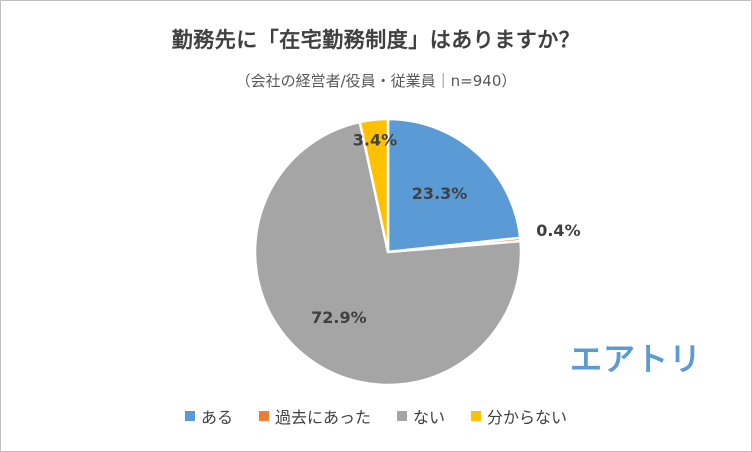  Describe the element at coordinates (376, 416) in the screenshot. I see `chart-legend: ある 過去にあった ない 分からない` at that location.